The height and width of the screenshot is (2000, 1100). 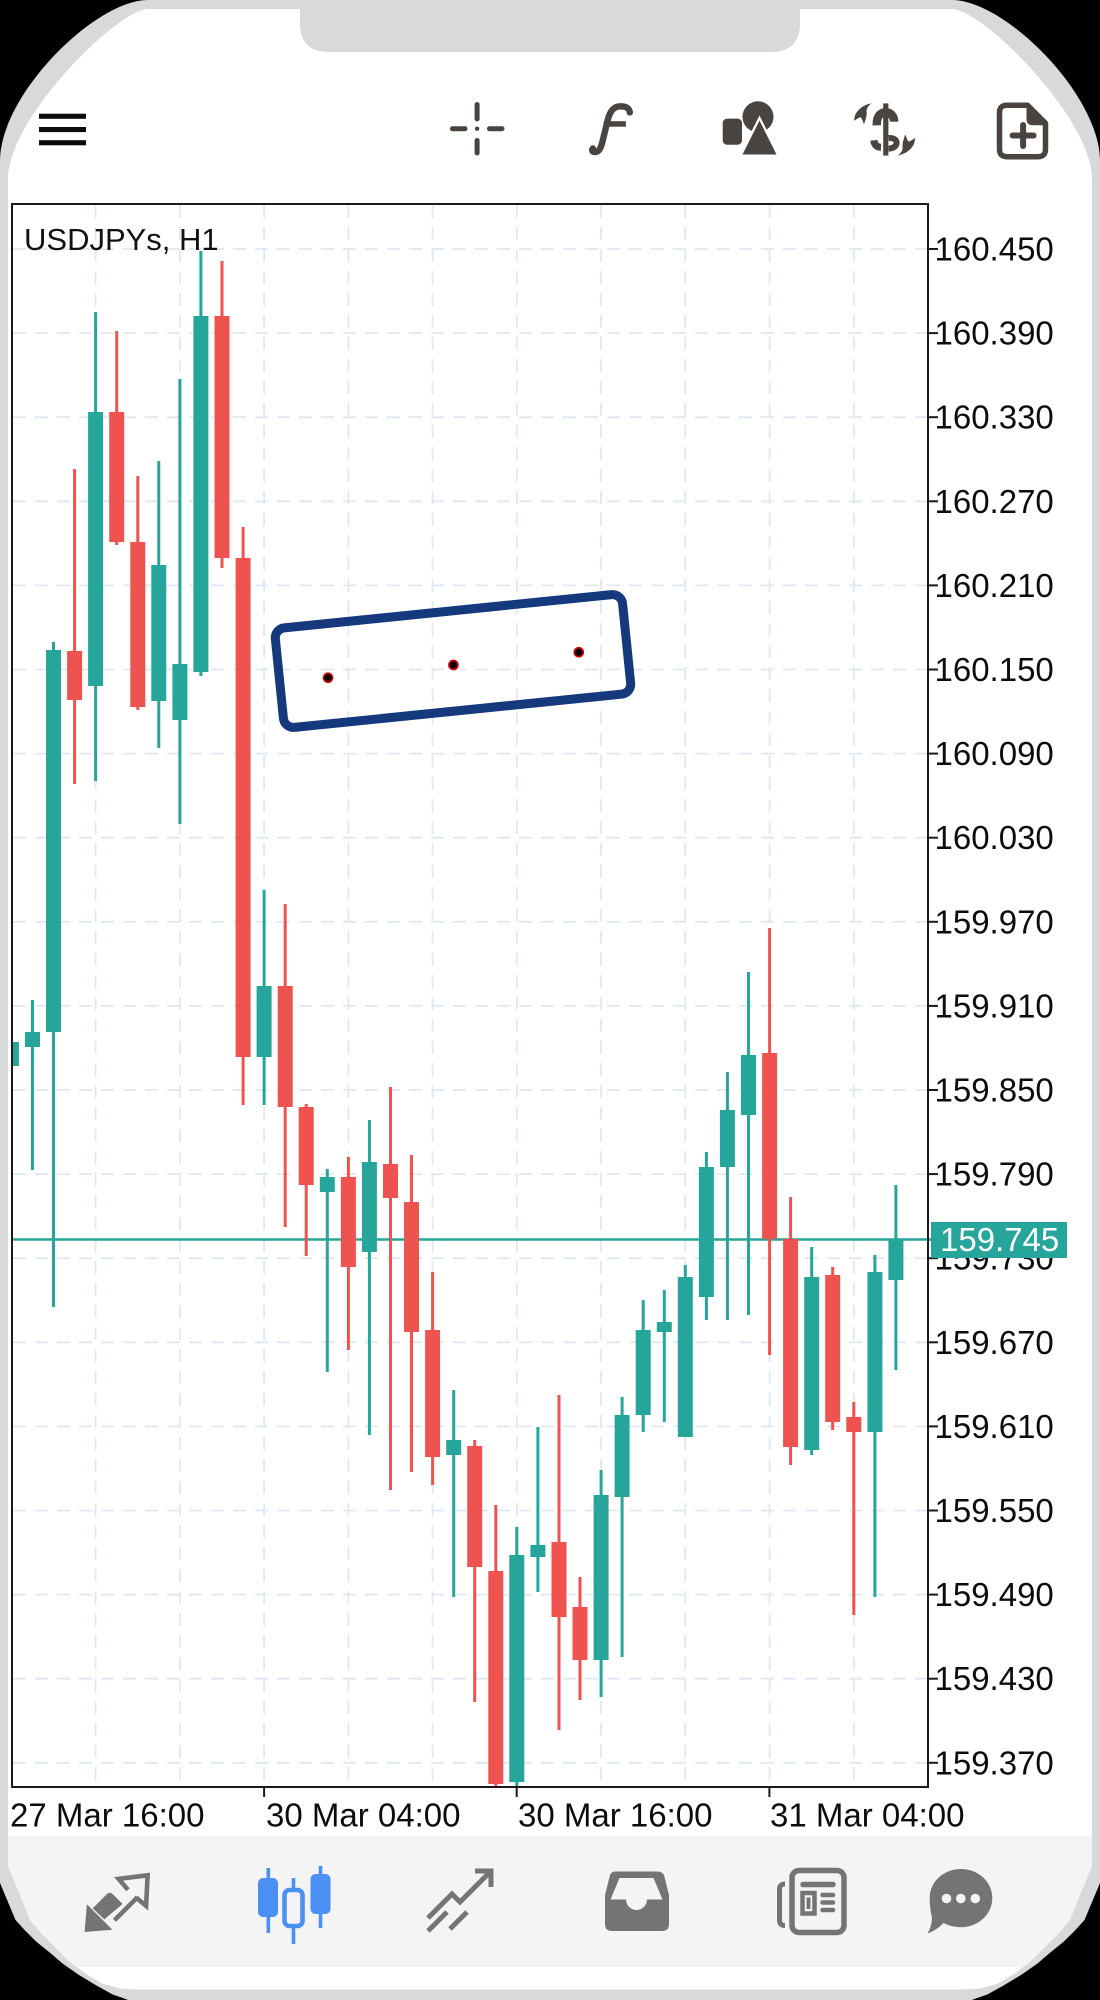 What do you see at coordinates (994, 501) in the screenshot?
I see `svg-text: 160.270` at bounding box center [994, 501].